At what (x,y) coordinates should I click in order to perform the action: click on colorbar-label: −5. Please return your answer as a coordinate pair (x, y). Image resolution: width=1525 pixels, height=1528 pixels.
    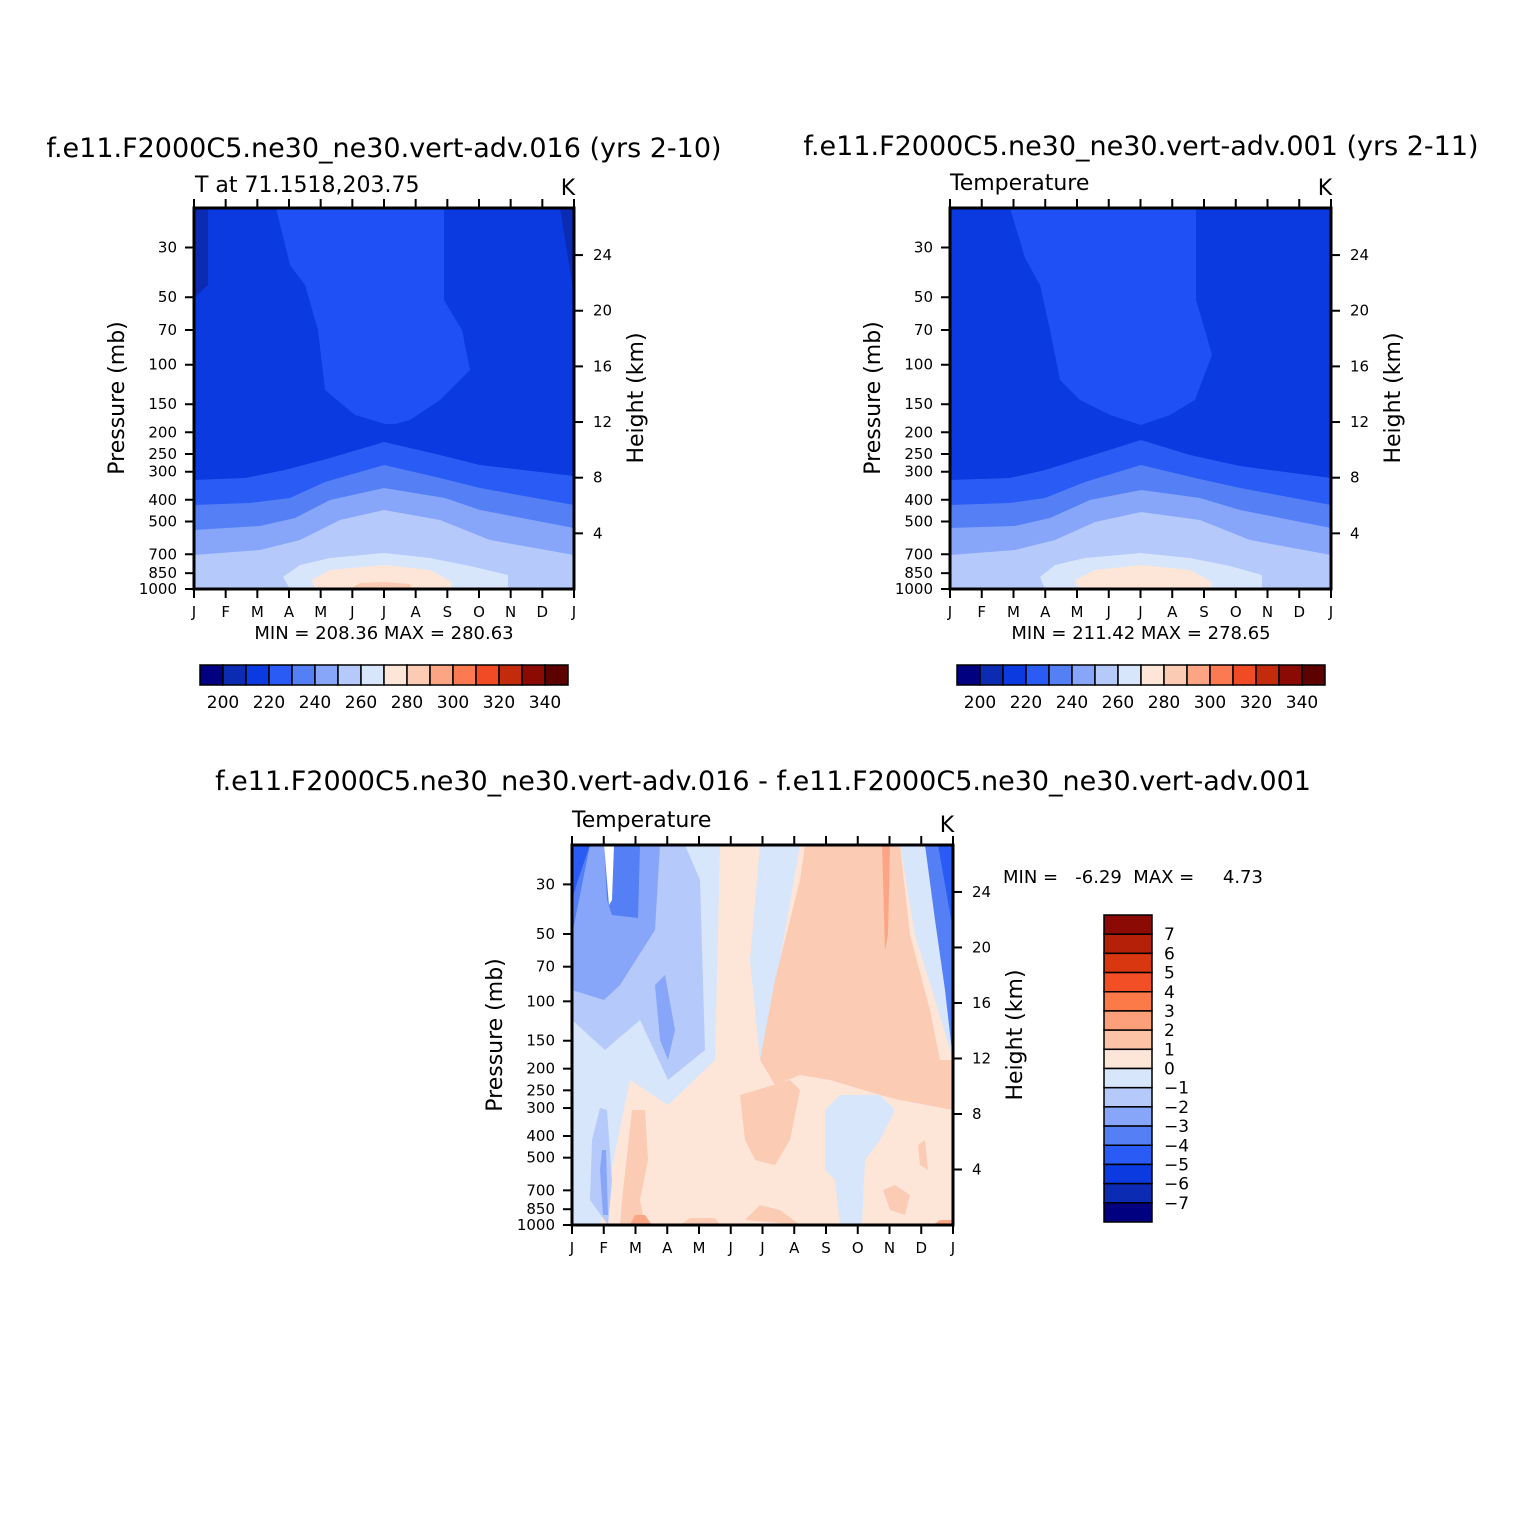
    Looking at the image, I should click on (1176, 1165).